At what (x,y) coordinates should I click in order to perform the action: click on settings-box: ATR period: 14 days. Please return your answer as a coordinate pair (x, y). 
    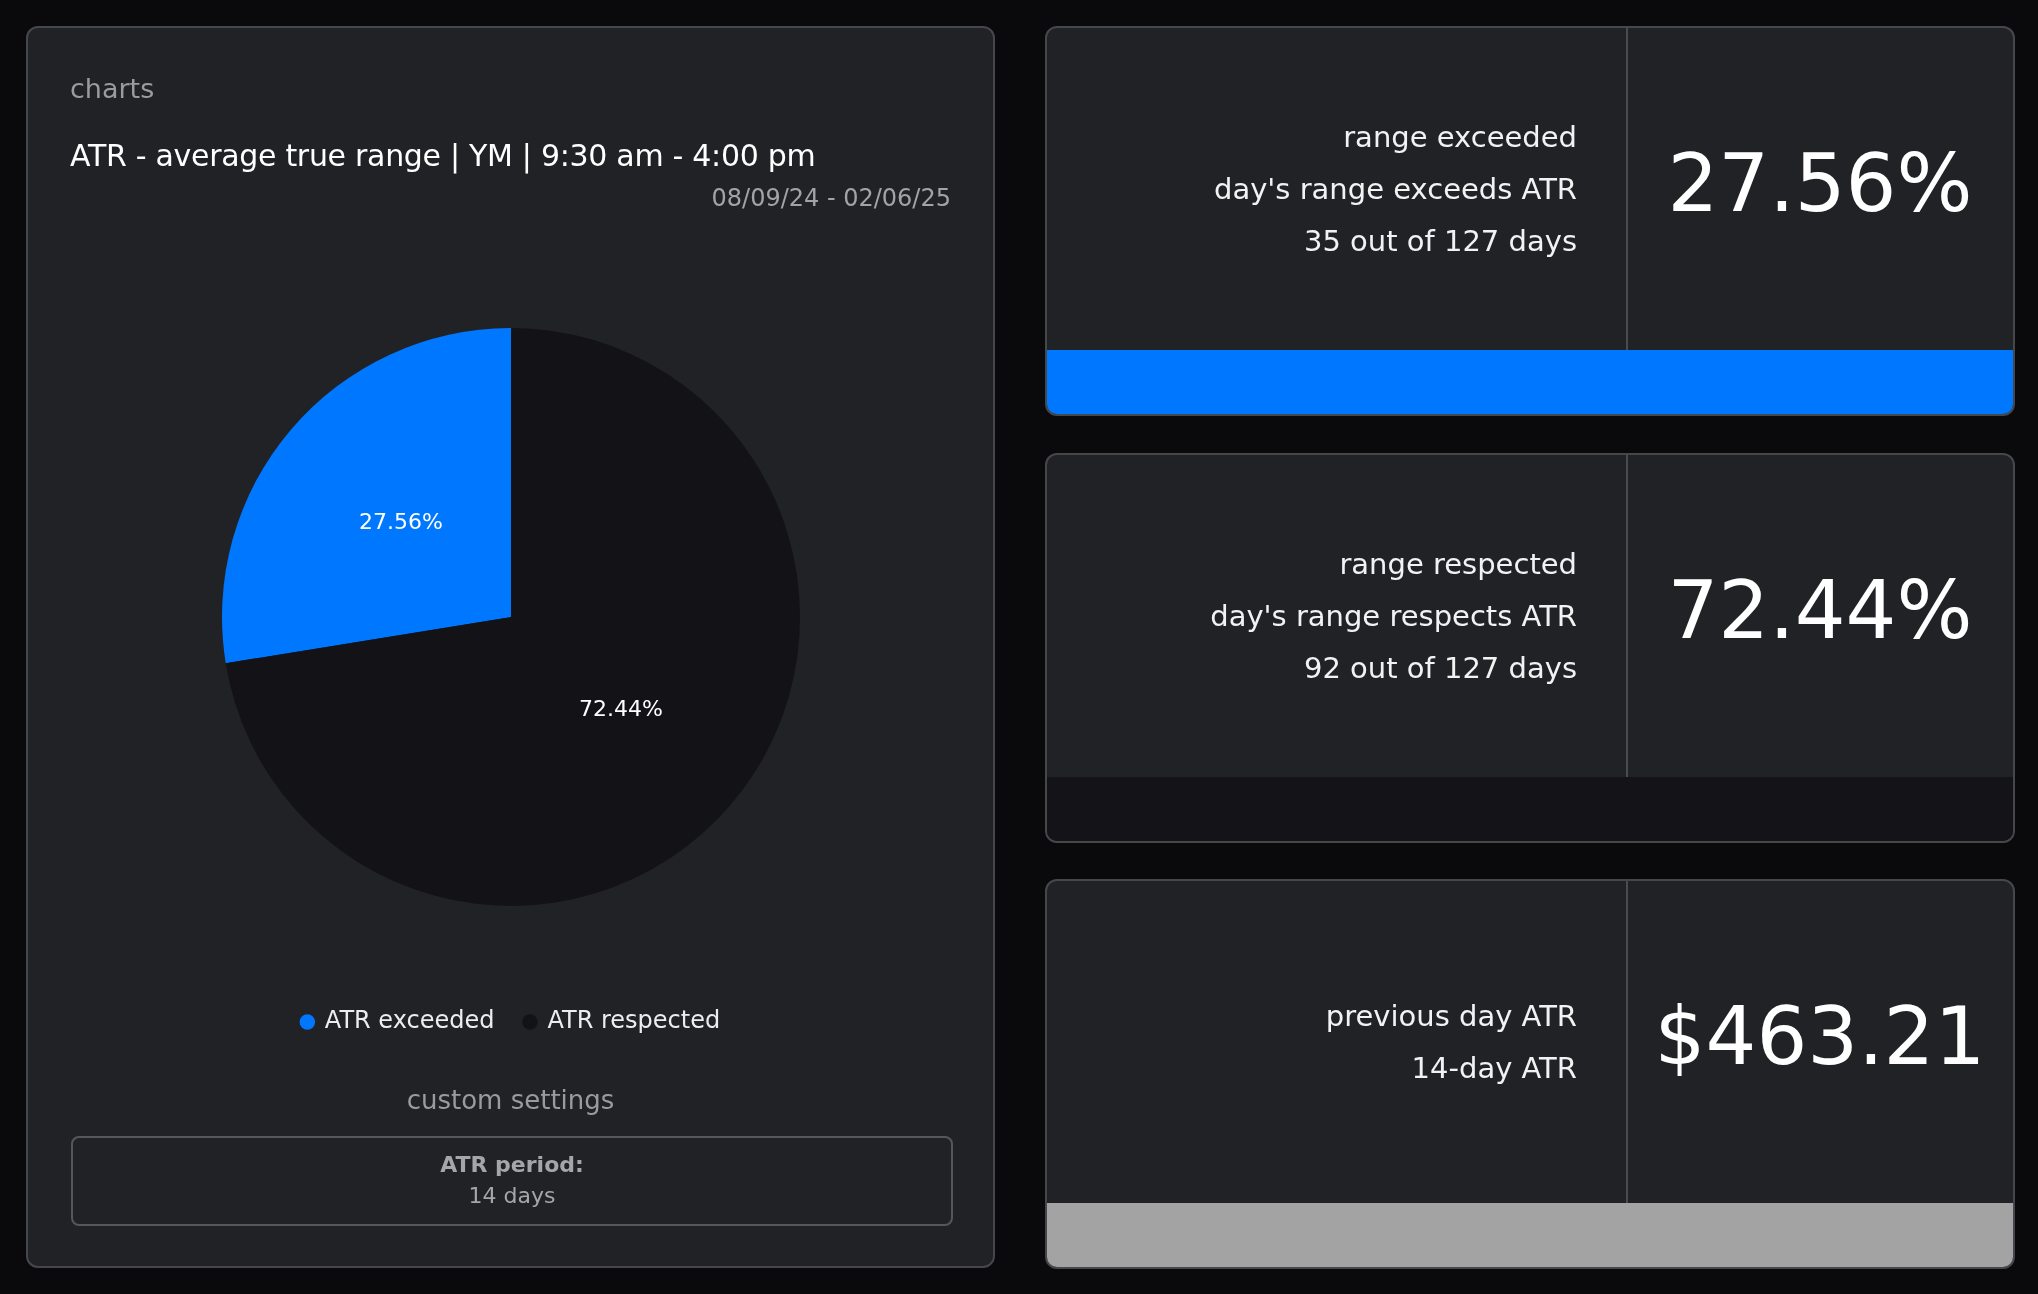
    Looking at the image, I should click on (512, 1181).